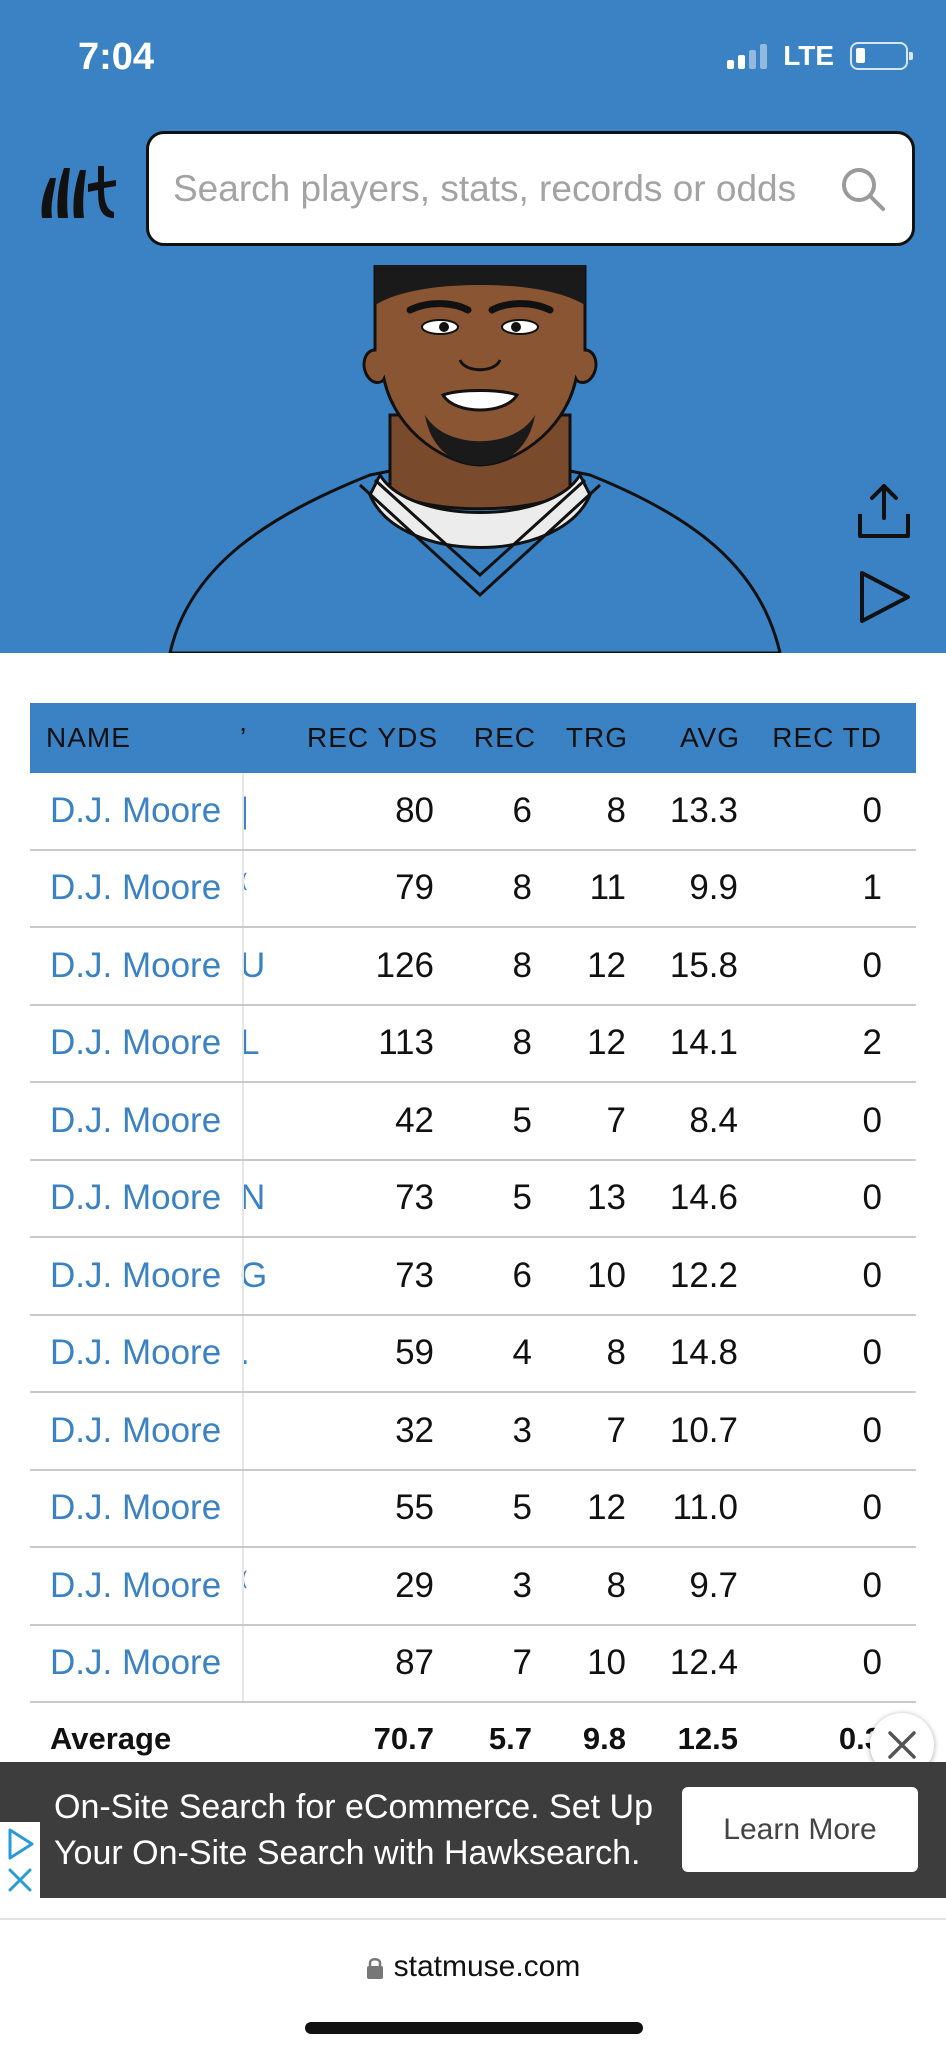 Image resolution: width=946 pixels, height=2048 pixels. Describe the element at coordinates (473, 1277) in the screenshot. I see `table-row: D.J. Moore G 73 6 10 12.2 0` at that location.